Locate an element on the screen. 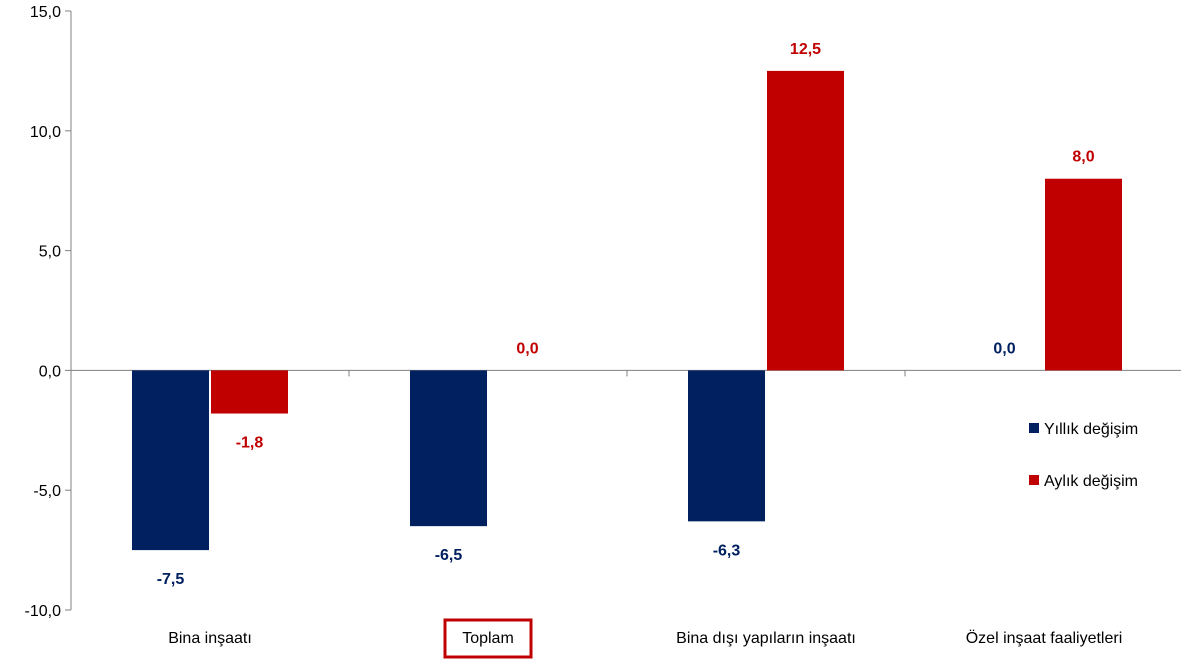 This screenshot has height=666, width=1181. x-tick-label: Toplam is located at coordinates (488, 638).